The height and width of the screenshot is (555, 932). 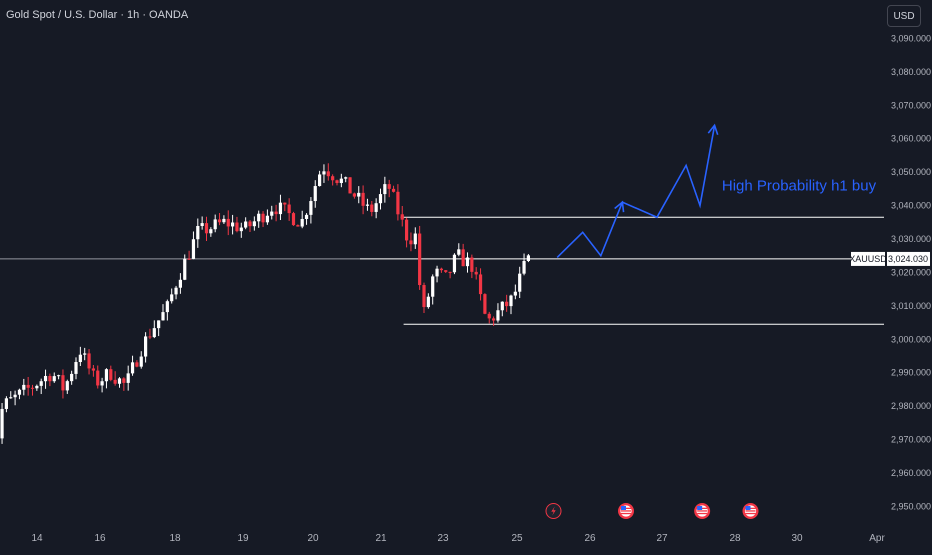 I want to click on projection-polyline, so click(x=636, y=191).